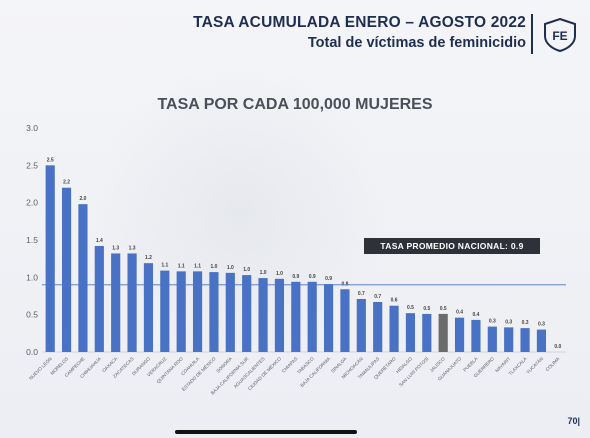 The width and height of the screenshot is (590, 438). I want to click on bar-value-label: 0.8, so click(344, 284).